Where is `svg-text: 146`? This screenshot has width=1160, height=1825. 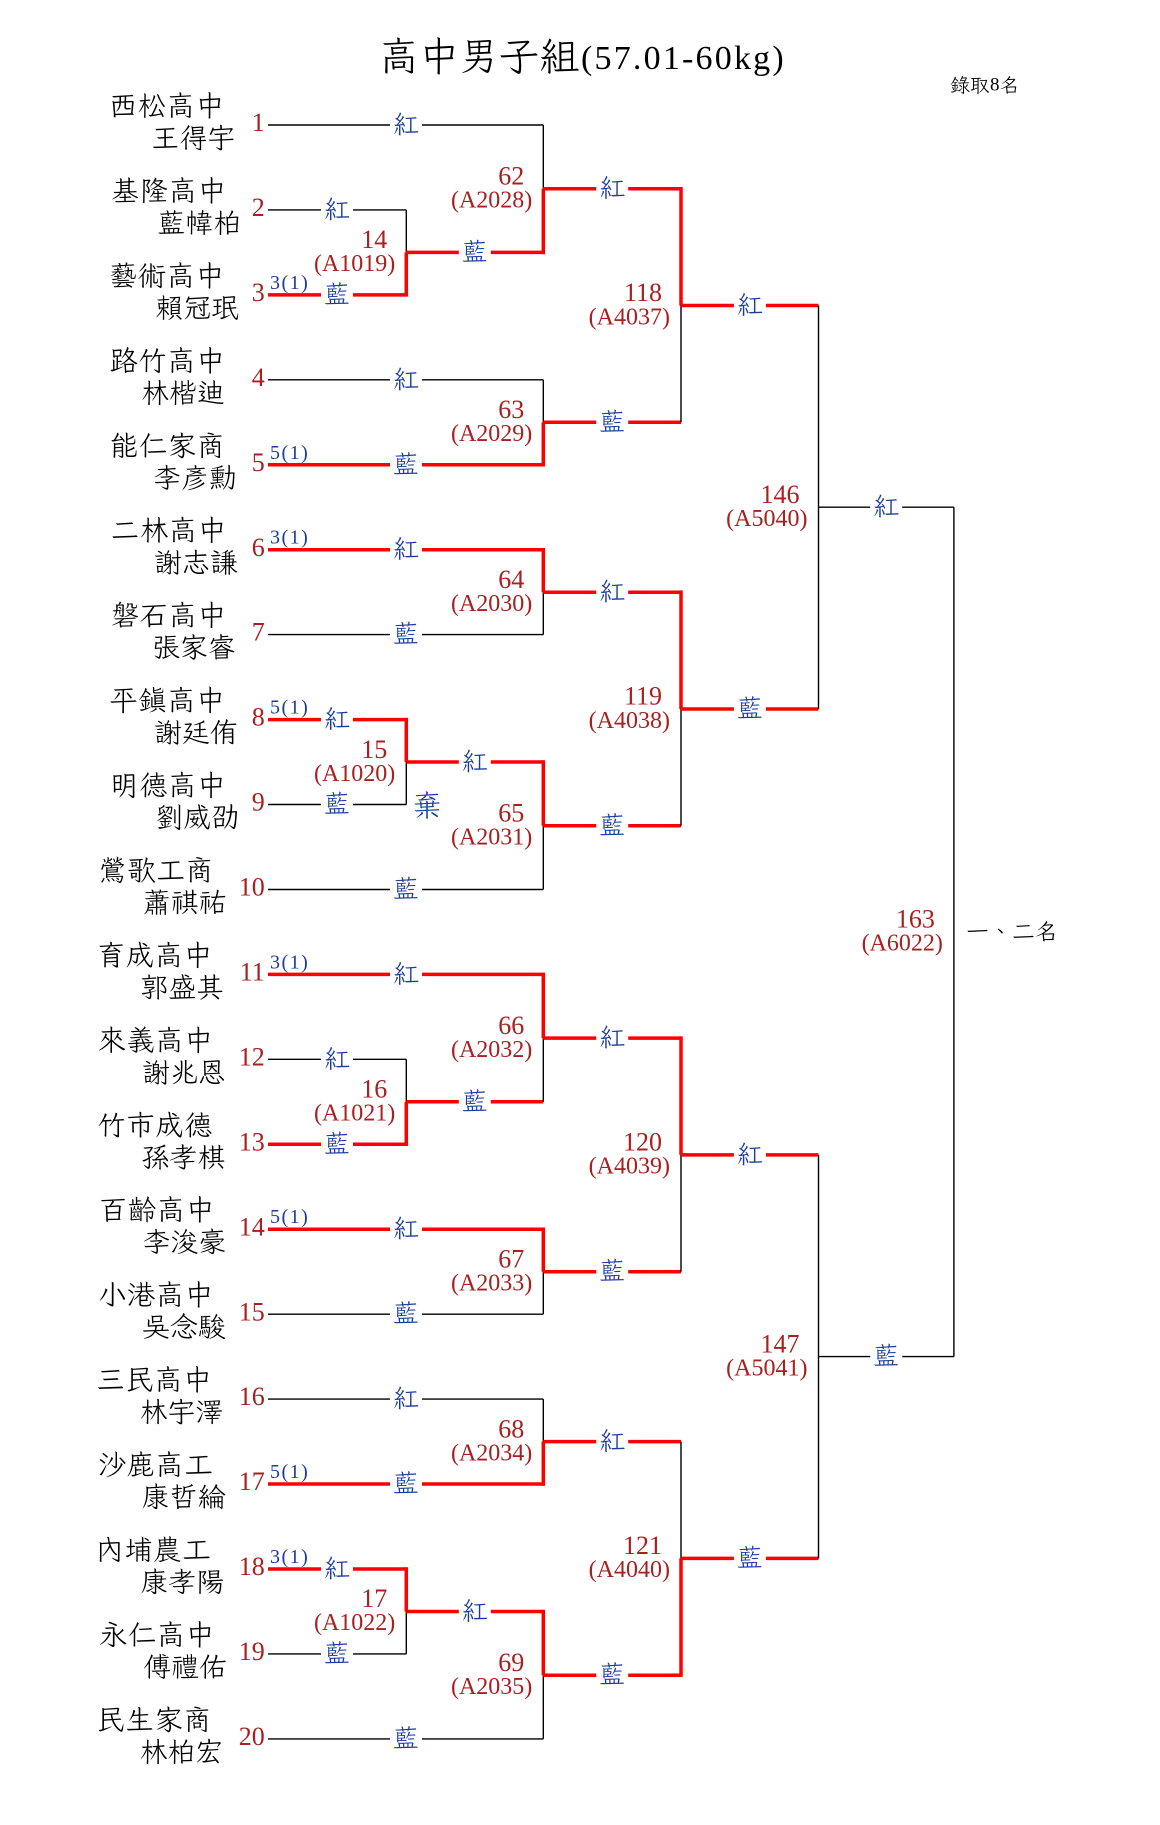 svg-text: 146 is located at coordinates (780, 494).